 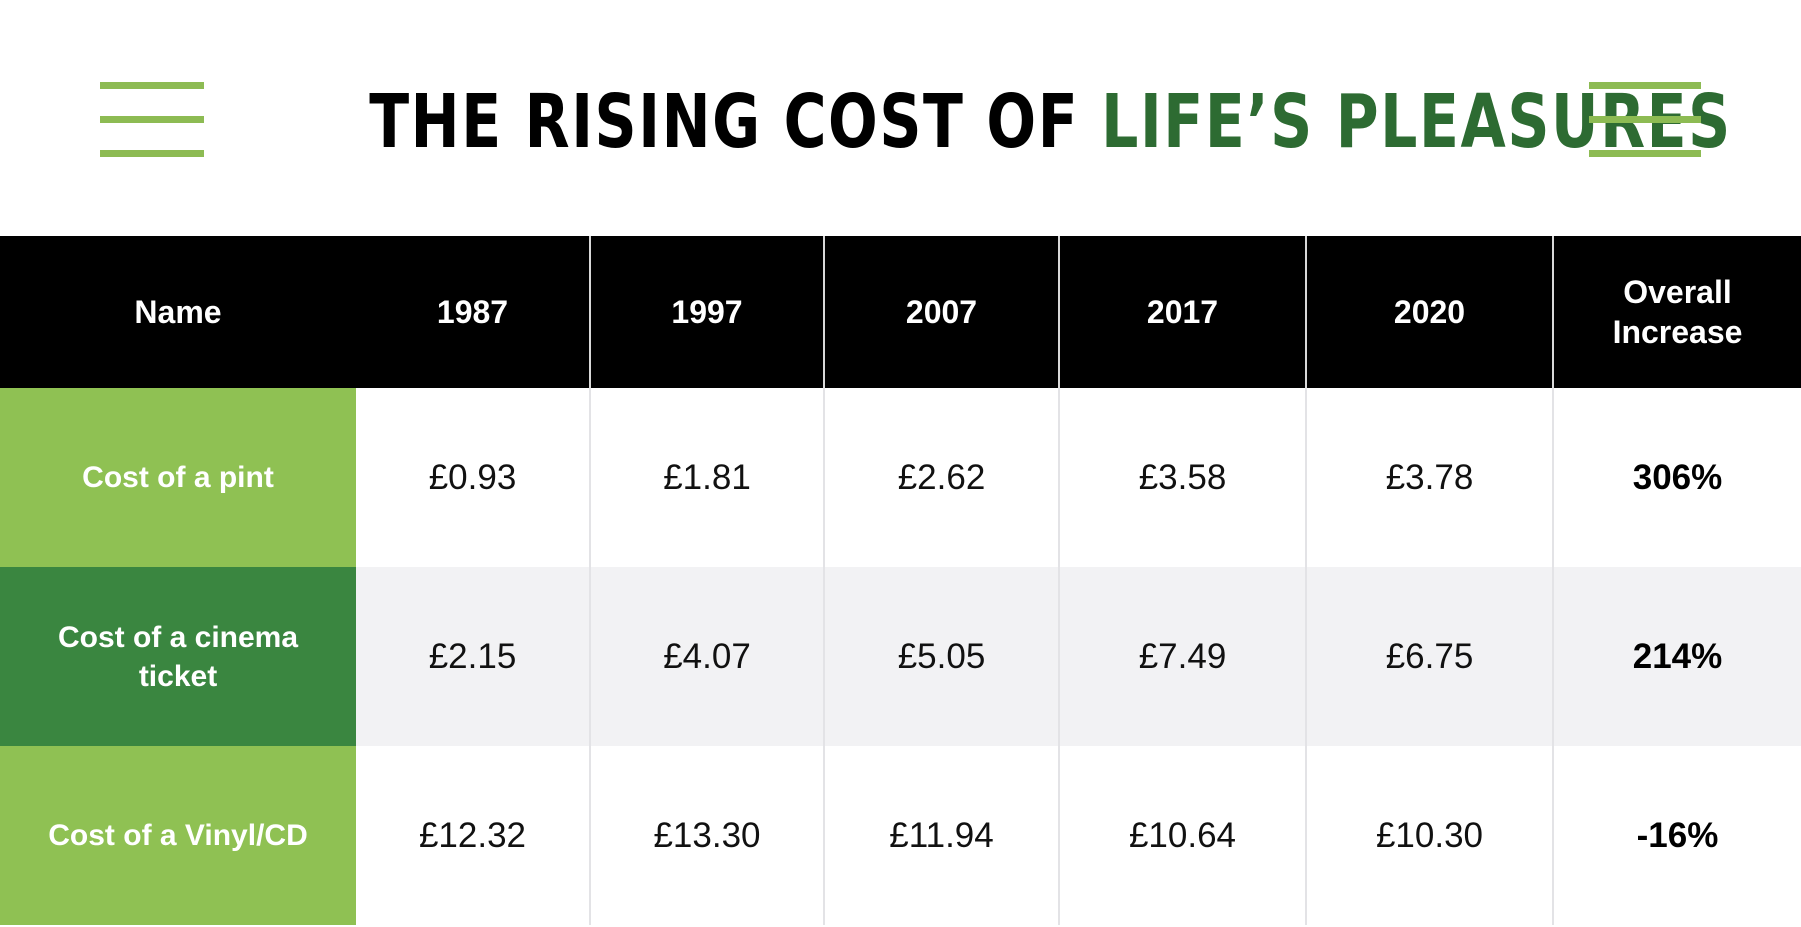 I want to click on row-label-vinyl-cd: Cost of a Vinyl/CD, so click(x=178, y=835).